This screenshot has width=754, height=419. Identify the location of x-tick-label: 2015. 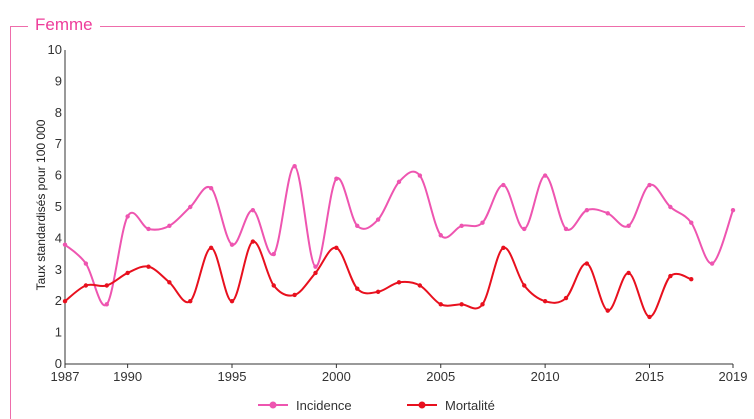
(649, 376).